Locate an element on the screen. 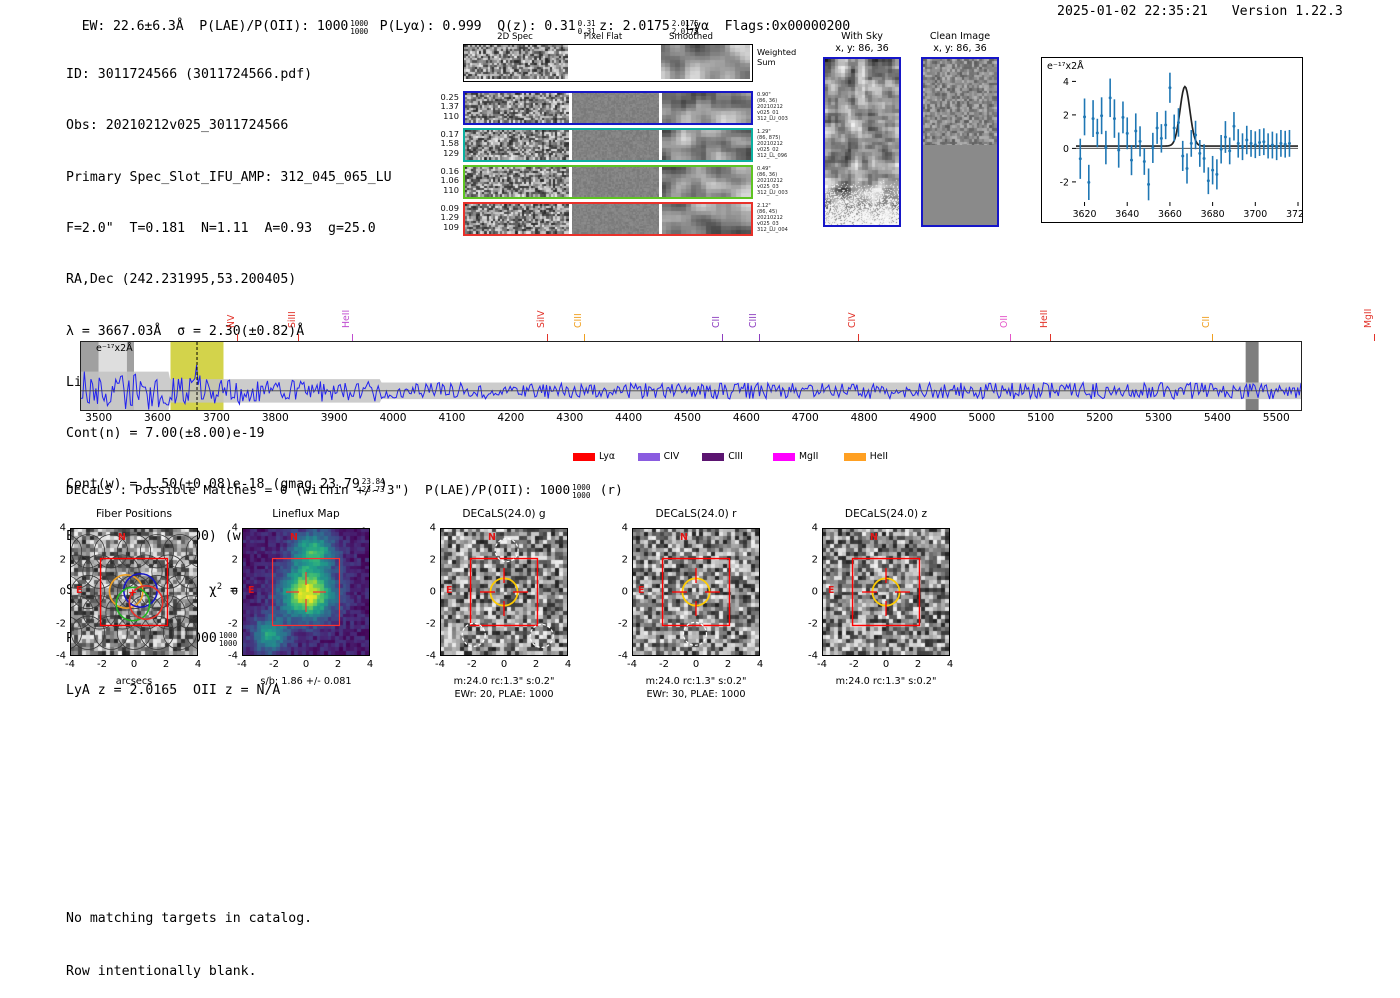 The width and height of the screenshot is (1400, 998). header-version: Version 1.22.3 is located at coordinates (1287, 11).